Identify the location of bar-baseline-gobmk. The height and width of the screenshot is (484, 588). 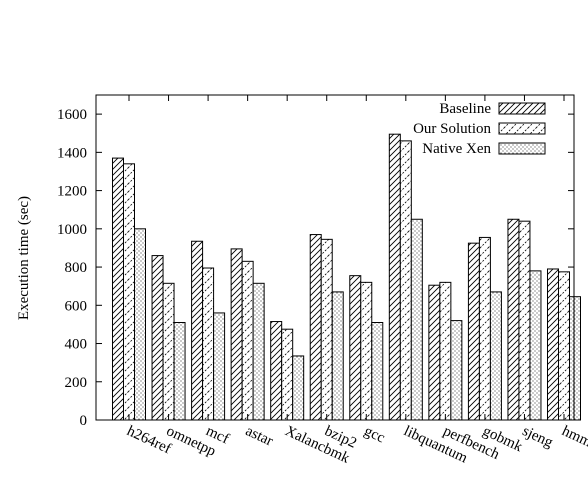
(473, 331).